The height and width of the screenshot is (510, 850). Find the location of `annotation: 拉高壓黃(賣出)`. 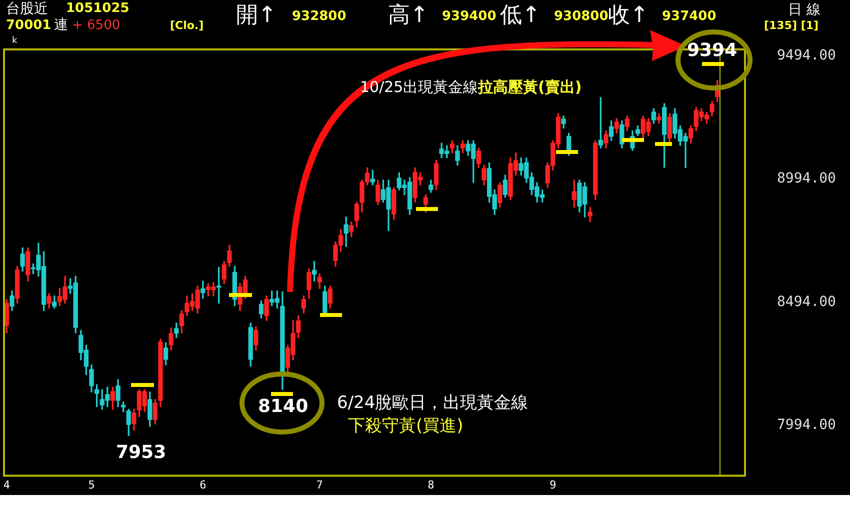

annotation: 拉高壓黃(賣出) is located at coordinates (530, 87).